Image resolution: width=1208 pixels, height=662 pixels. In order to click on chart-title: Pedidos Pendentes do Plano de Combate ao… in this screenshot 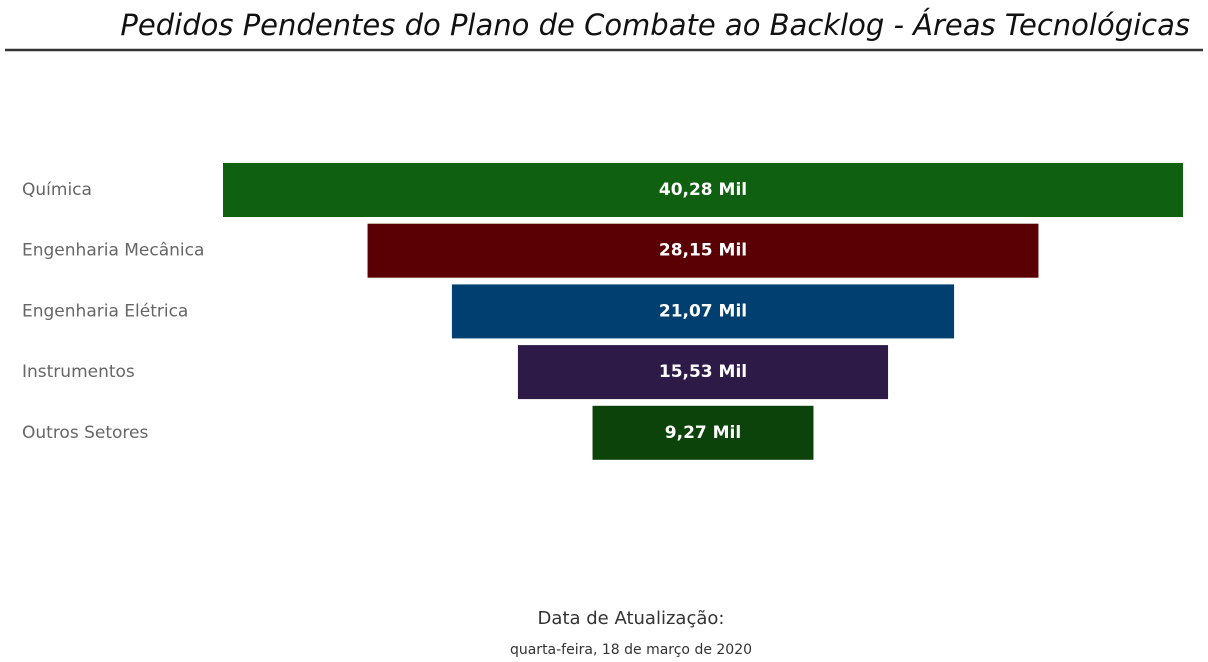, I will do `click(655, 25)`.